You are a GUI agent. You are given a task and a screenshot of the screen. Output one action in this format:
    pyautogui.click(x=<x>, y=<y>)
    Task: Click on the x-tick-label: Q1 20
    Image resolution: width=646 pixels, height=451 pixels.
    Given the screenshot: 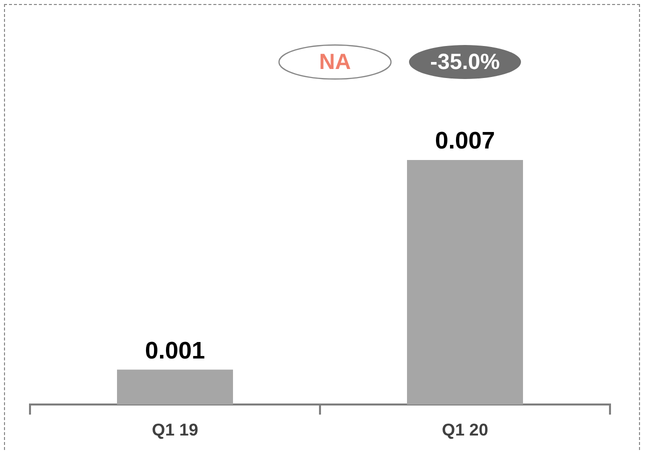 What is the action you would take?
    pyautogui.click(x=465, y=430)
    